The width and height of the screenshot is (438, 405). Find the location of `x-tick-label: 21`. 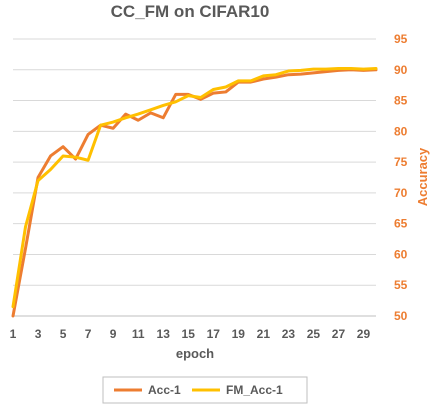

x-tick-label: 21 is located at coordinates (264, 334).